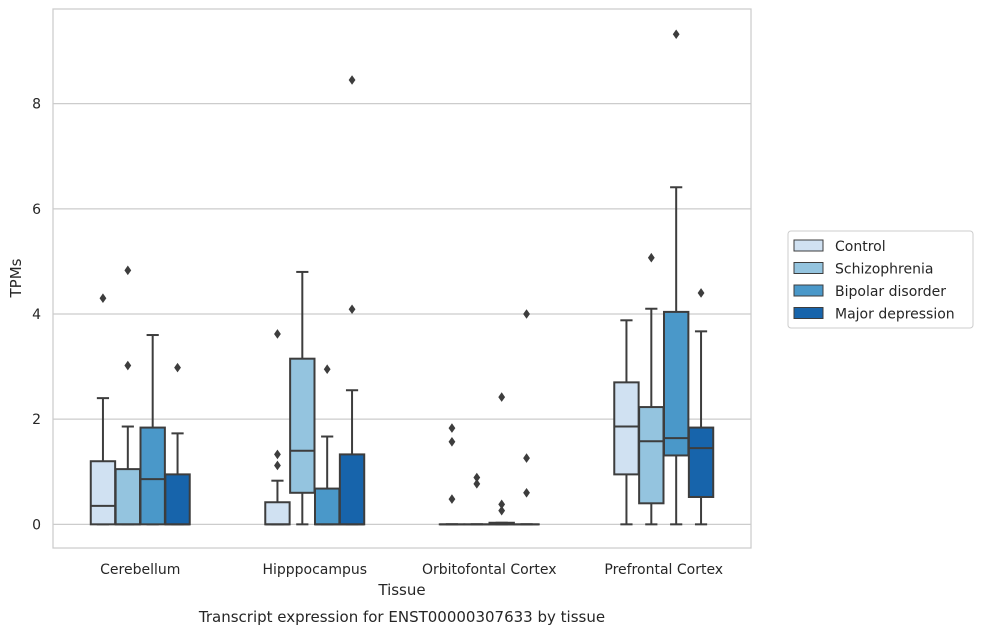 This screenshot has height=634, width=983. What do you see at coordinates (36, 525) in the screenshot?
I see `y-tick-label-0: 0` at bounding box center [36, 525].